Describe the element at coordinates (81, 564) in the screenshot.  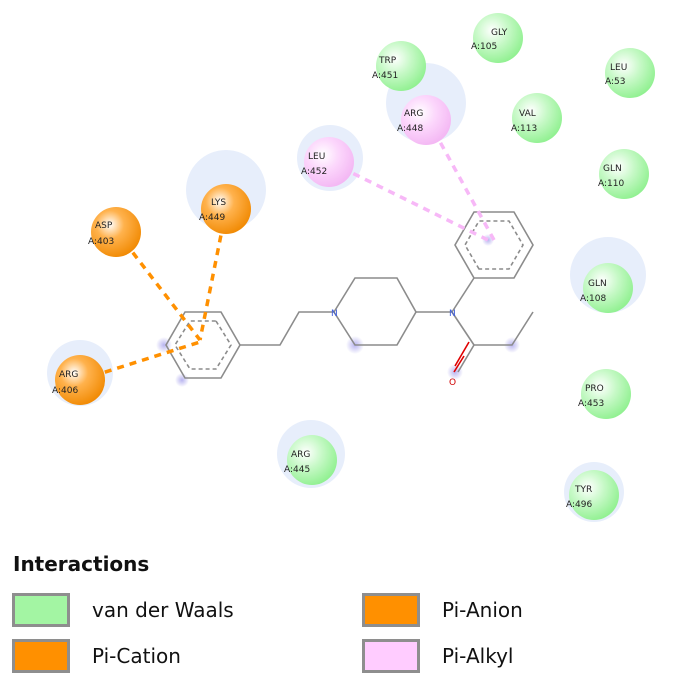
I see `legend-title: Interactions` at that location.